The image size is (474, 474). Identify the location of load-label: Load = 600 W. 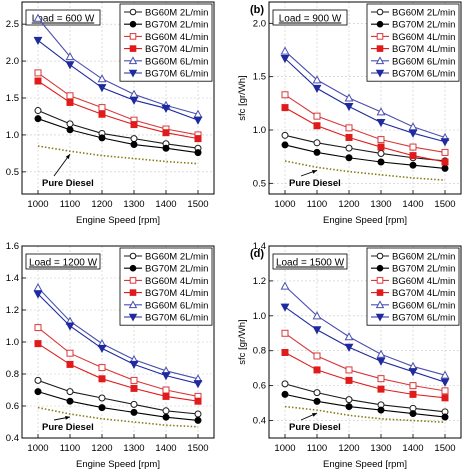
(63, 17).